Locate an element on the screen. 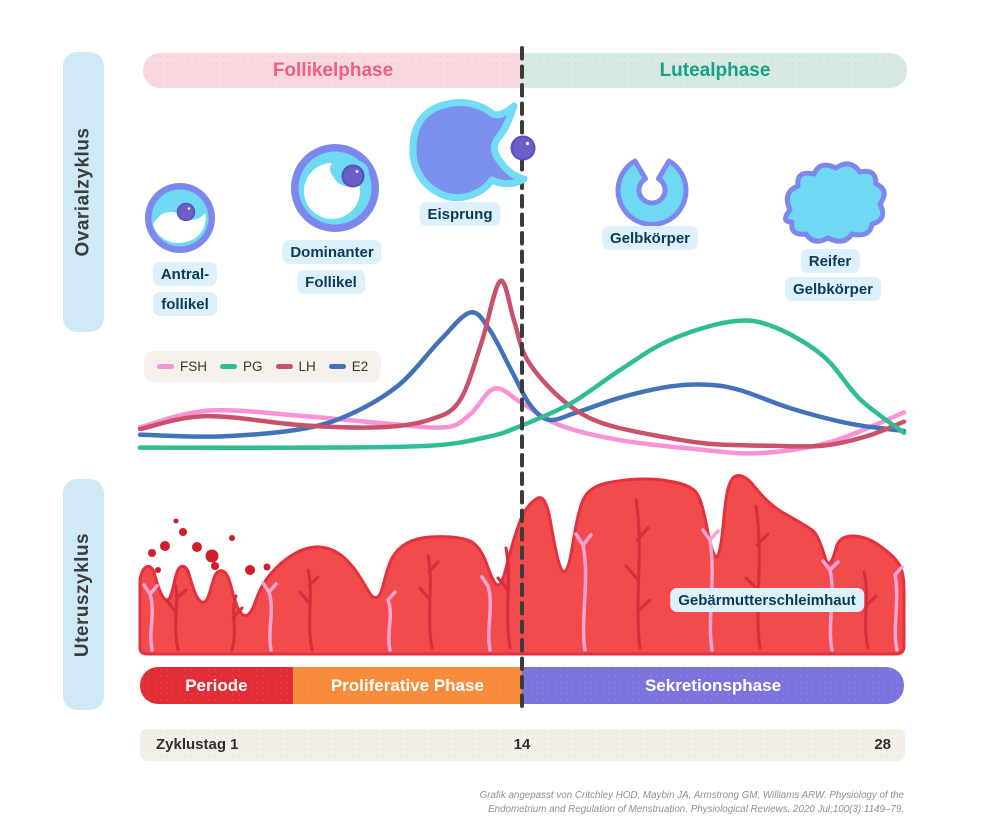 This screenshot has height=830, width=1004. endometrium-label: Gebärmutterschleimhaut is located at coordinates (767, 600).